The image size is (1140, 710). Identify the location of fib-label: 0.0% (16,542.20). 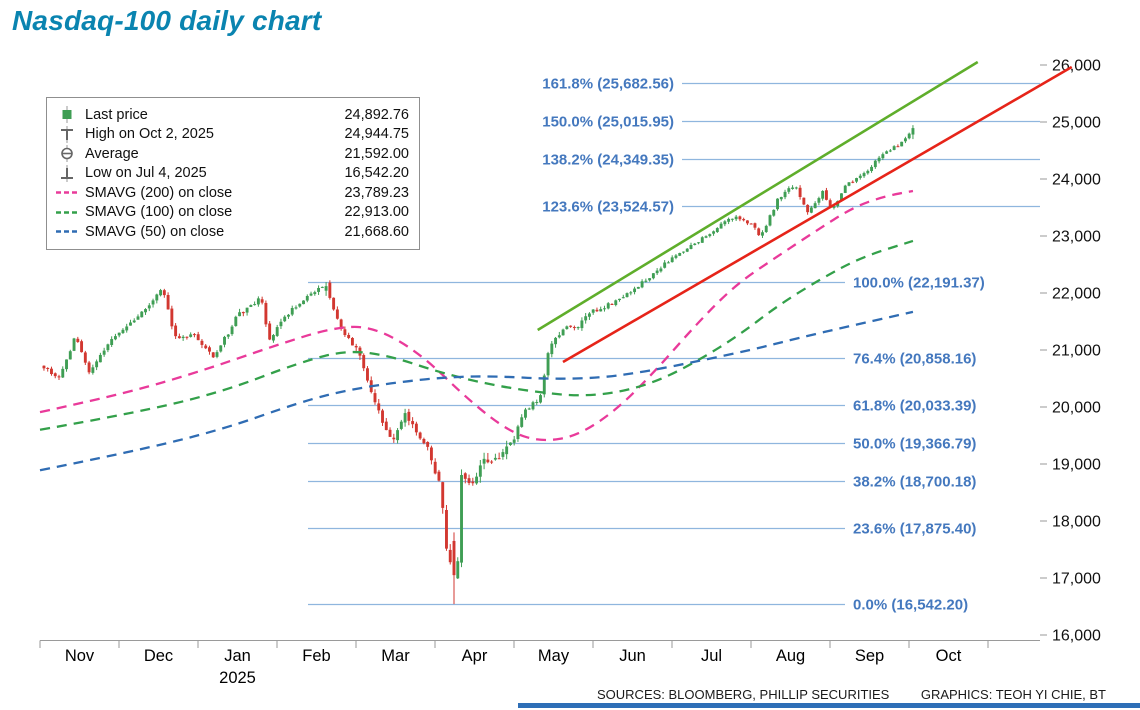
(910, 605).